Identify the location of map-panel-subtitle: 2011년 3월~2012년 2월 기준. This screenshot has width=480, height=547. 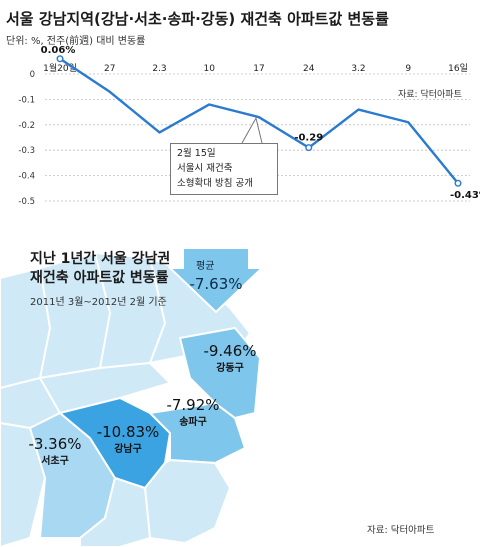
(98, 302).